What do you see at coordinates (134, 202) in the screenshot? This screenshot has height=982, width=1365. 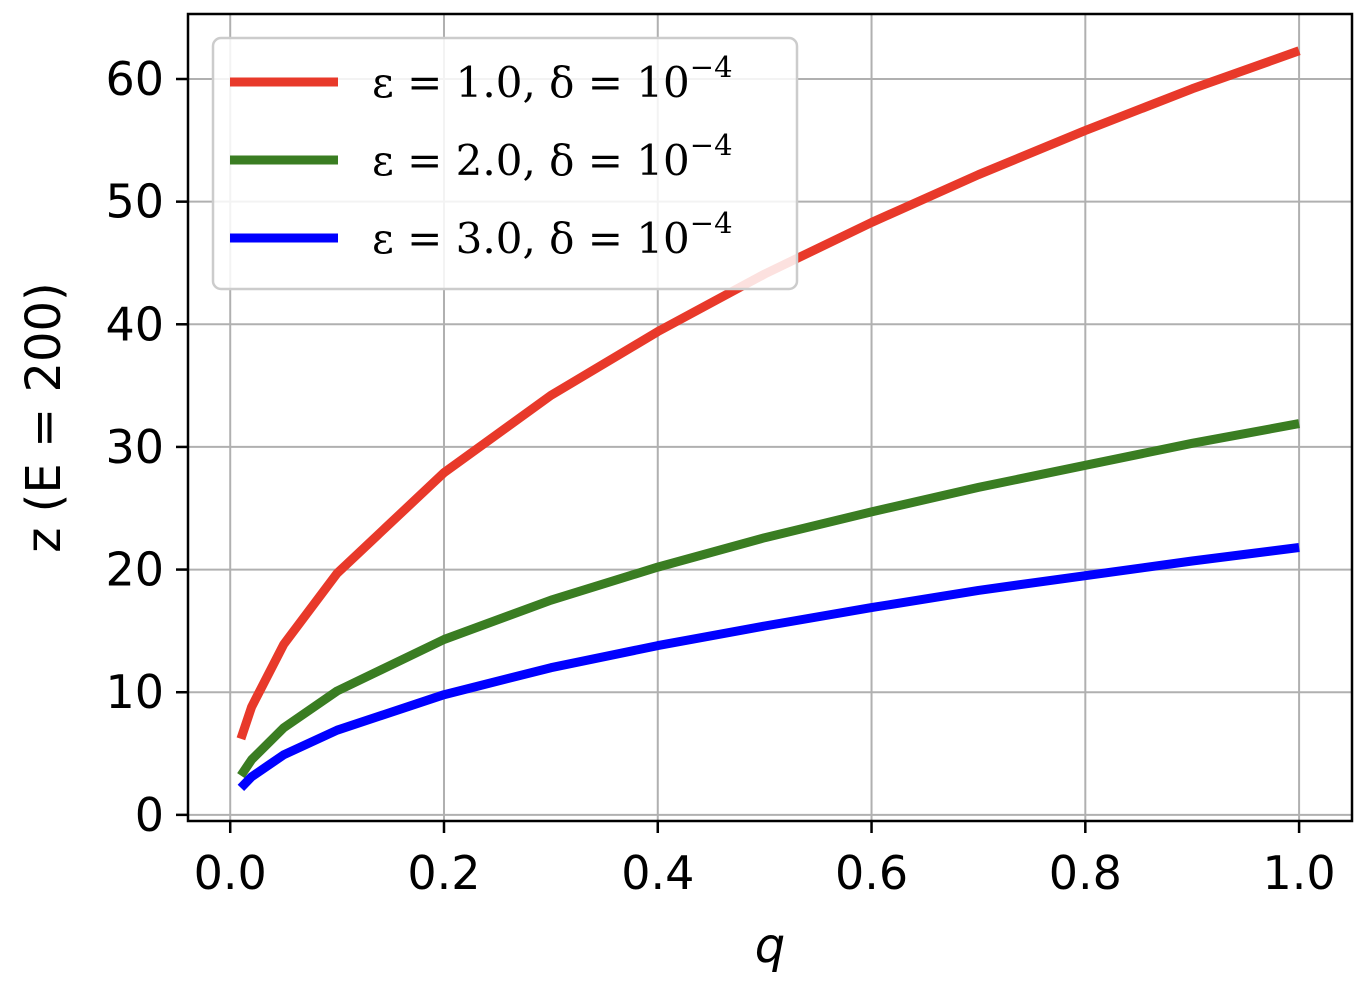 I see `y-tick-label: 50` at bounding box center [134, 202].